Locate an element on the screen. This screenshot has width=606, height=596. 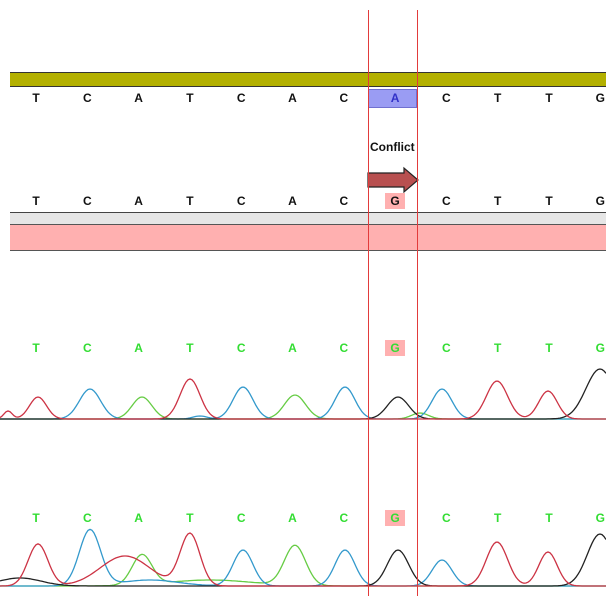
read-track-bar is located at coordinates (308, 218).